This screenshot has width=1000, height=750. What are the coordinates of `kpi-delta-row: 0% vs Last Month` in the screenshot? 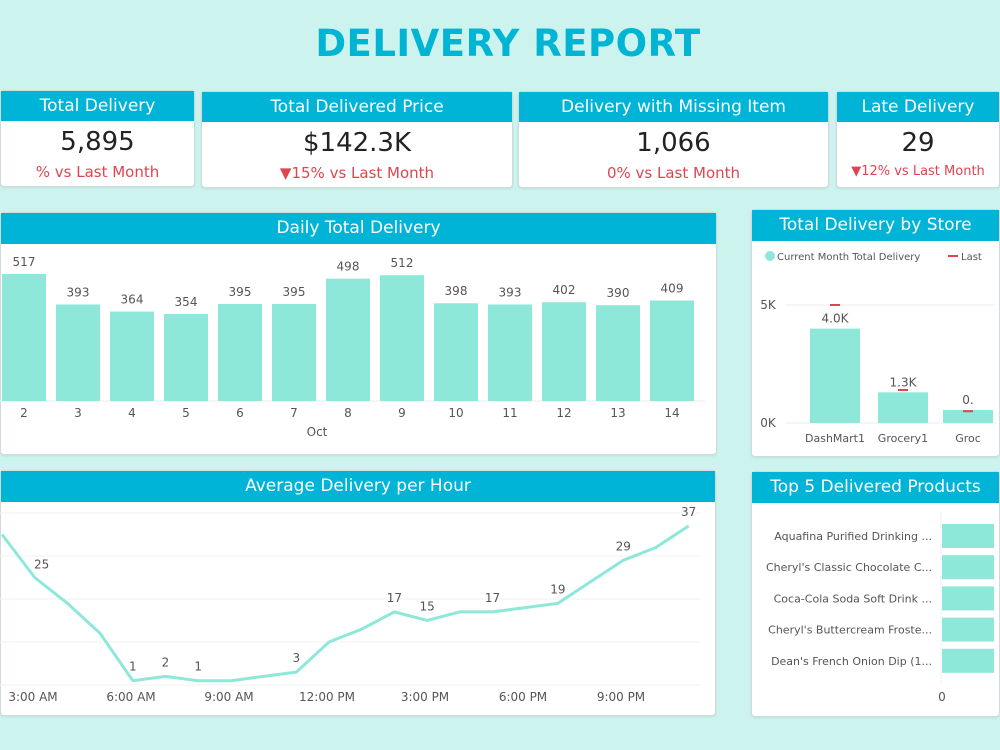 It's located at (673, 173).